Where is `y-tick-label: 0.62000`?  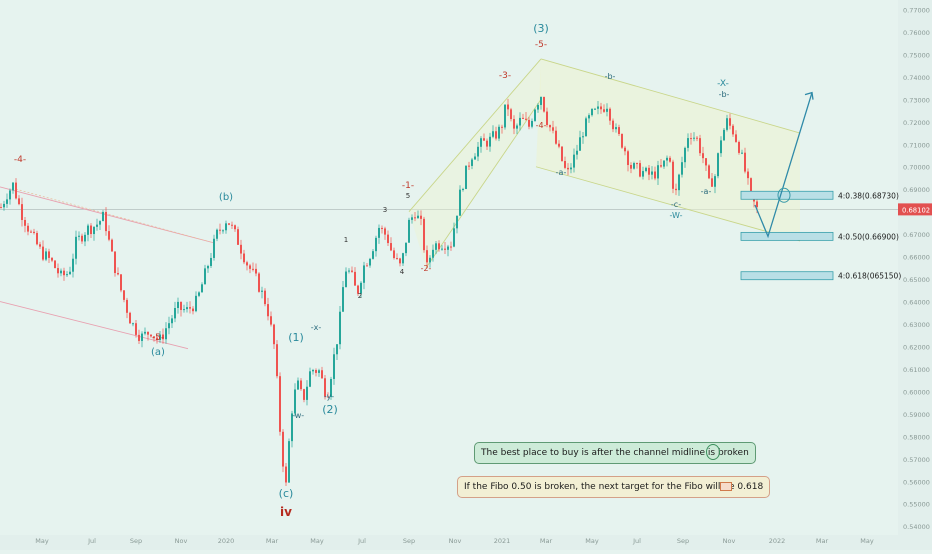
y-tick-label: 0.62000 is located at coordinates (916, 347).